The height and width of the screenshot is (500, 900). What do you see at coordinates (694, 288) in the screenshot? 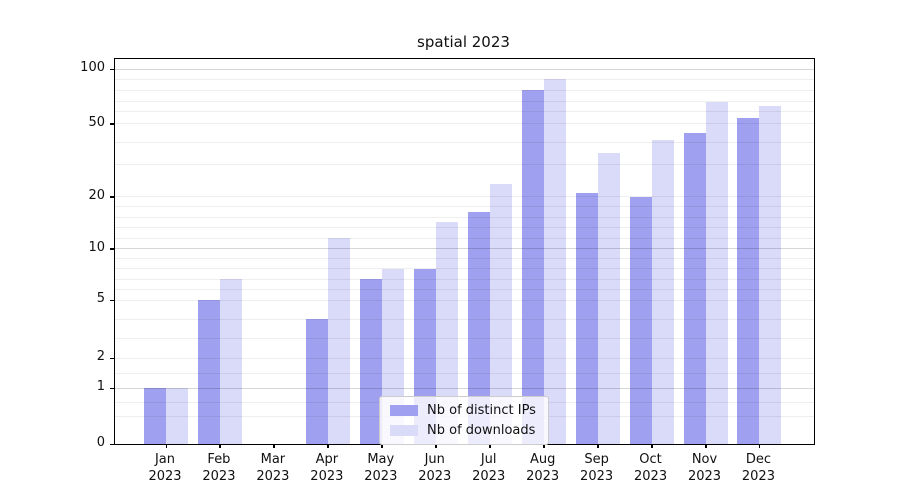
I see `bar-nov-ips` at bounding box center [694, 288].